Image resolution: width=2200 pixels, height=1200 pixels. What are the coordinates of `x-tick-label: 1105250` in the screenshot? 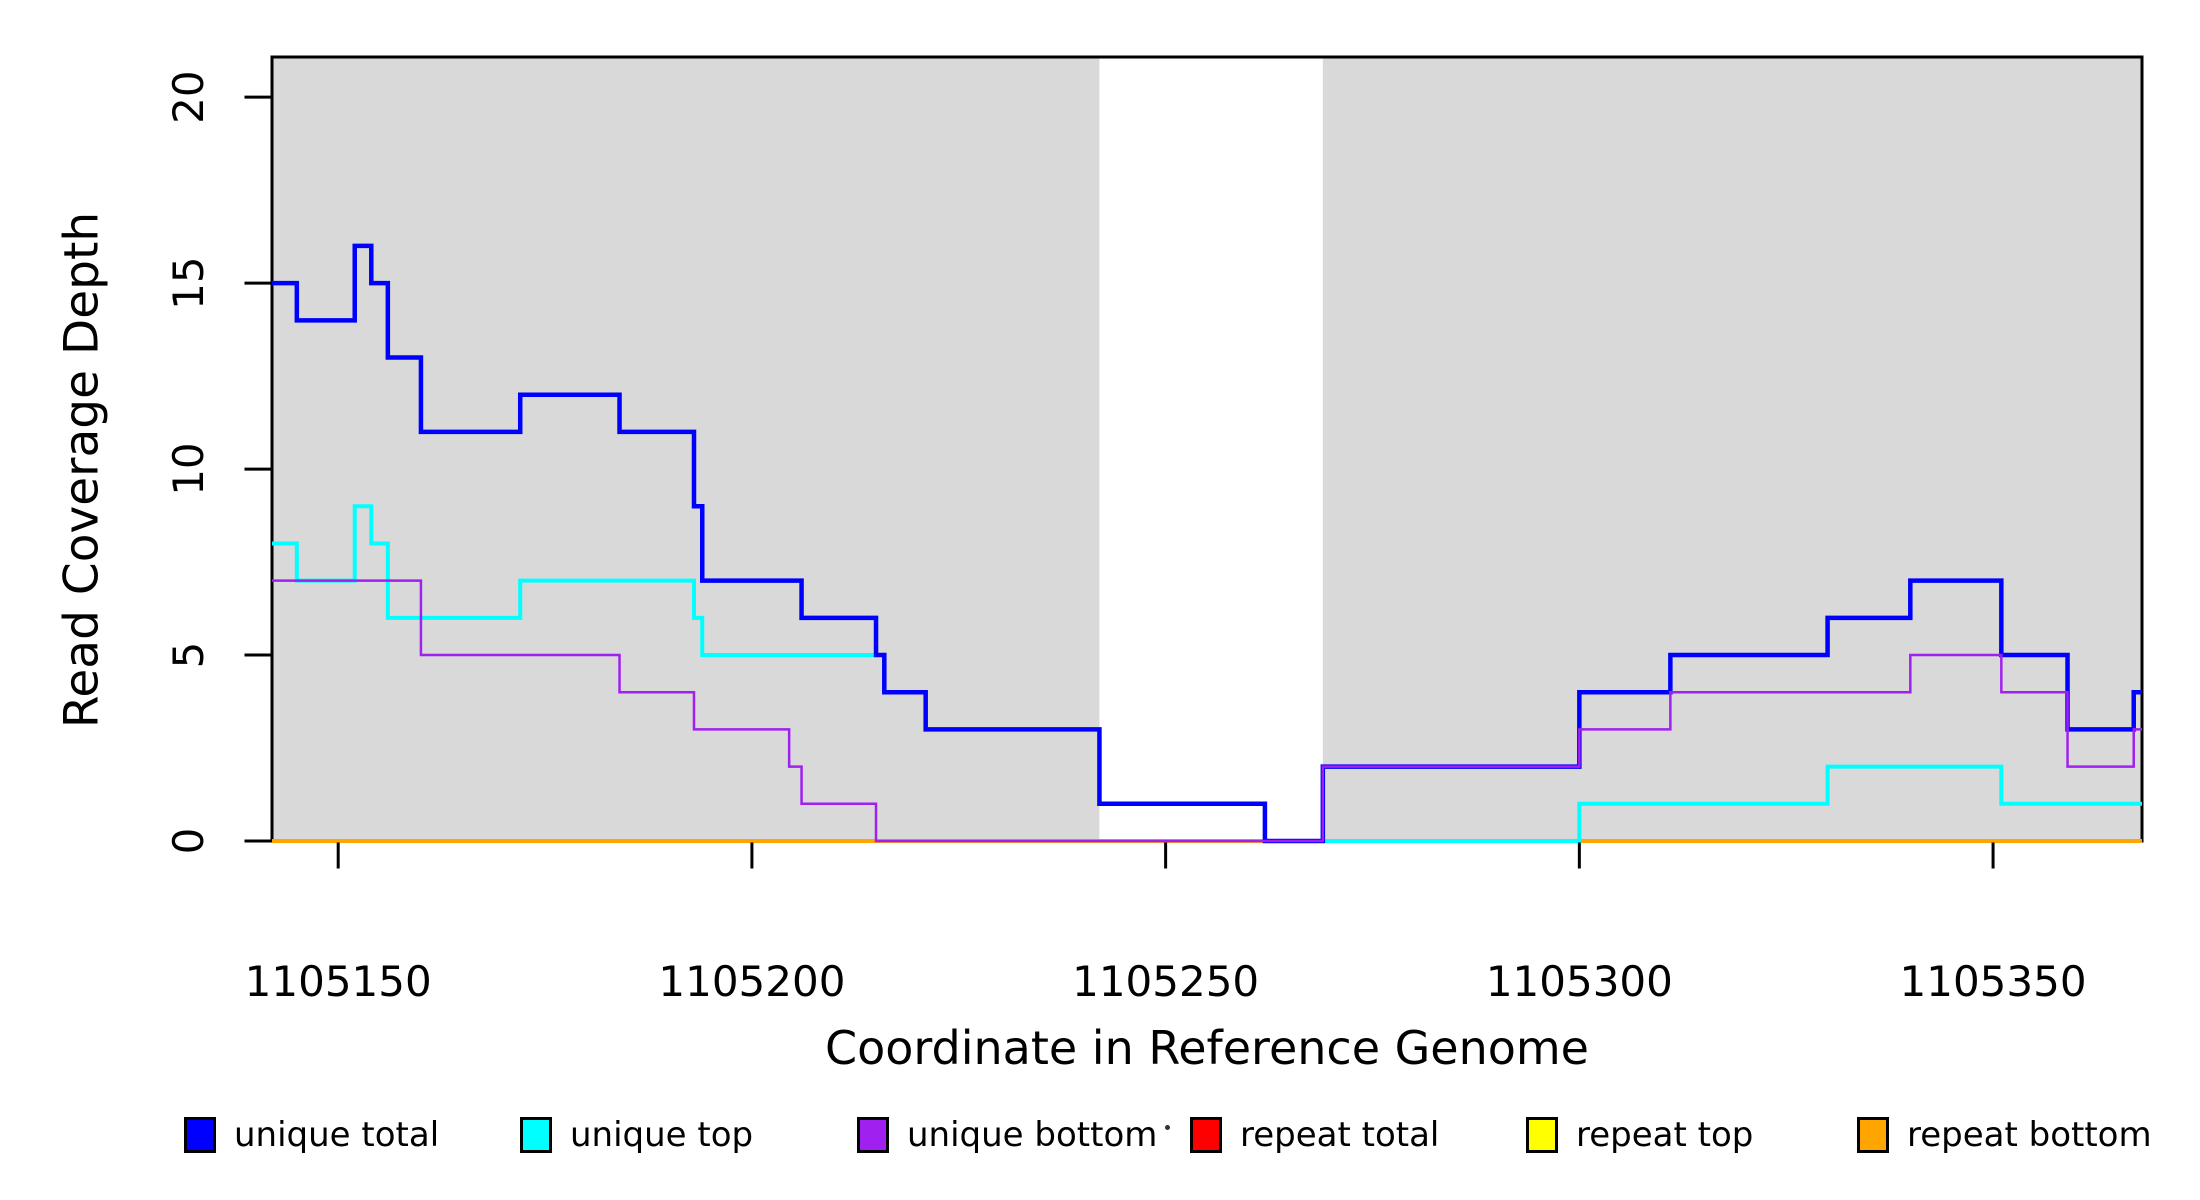 It's located at (1165, 981).